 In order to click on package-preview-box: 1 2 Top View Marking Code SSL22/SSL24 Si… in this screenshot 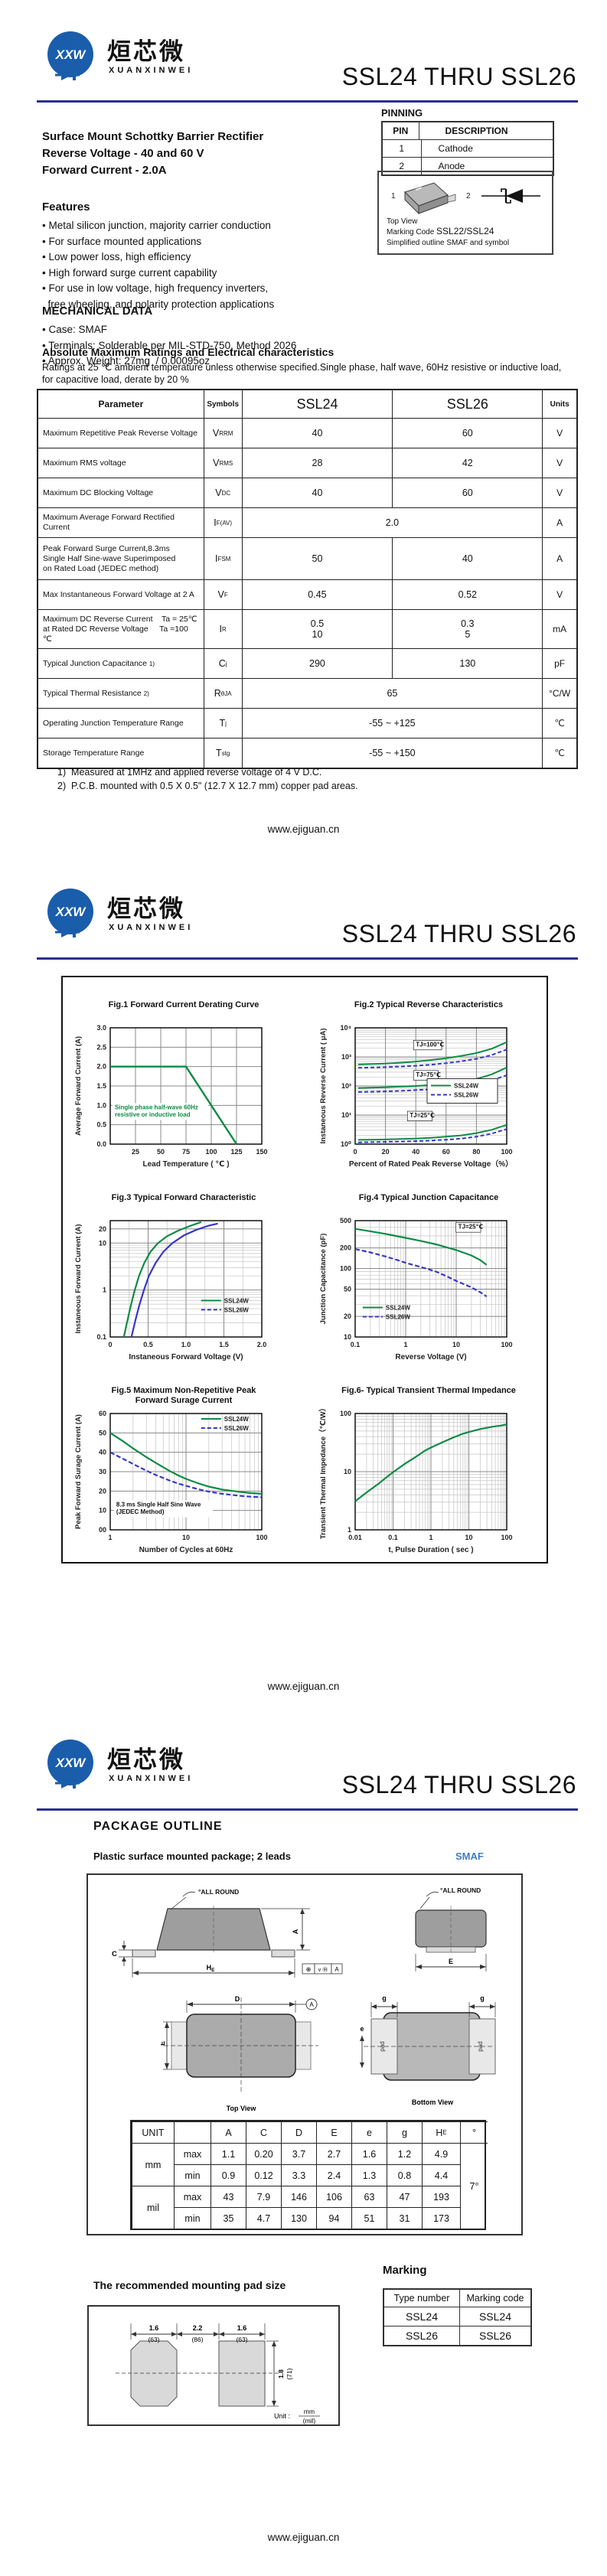, I will do `click(465, 213)`.